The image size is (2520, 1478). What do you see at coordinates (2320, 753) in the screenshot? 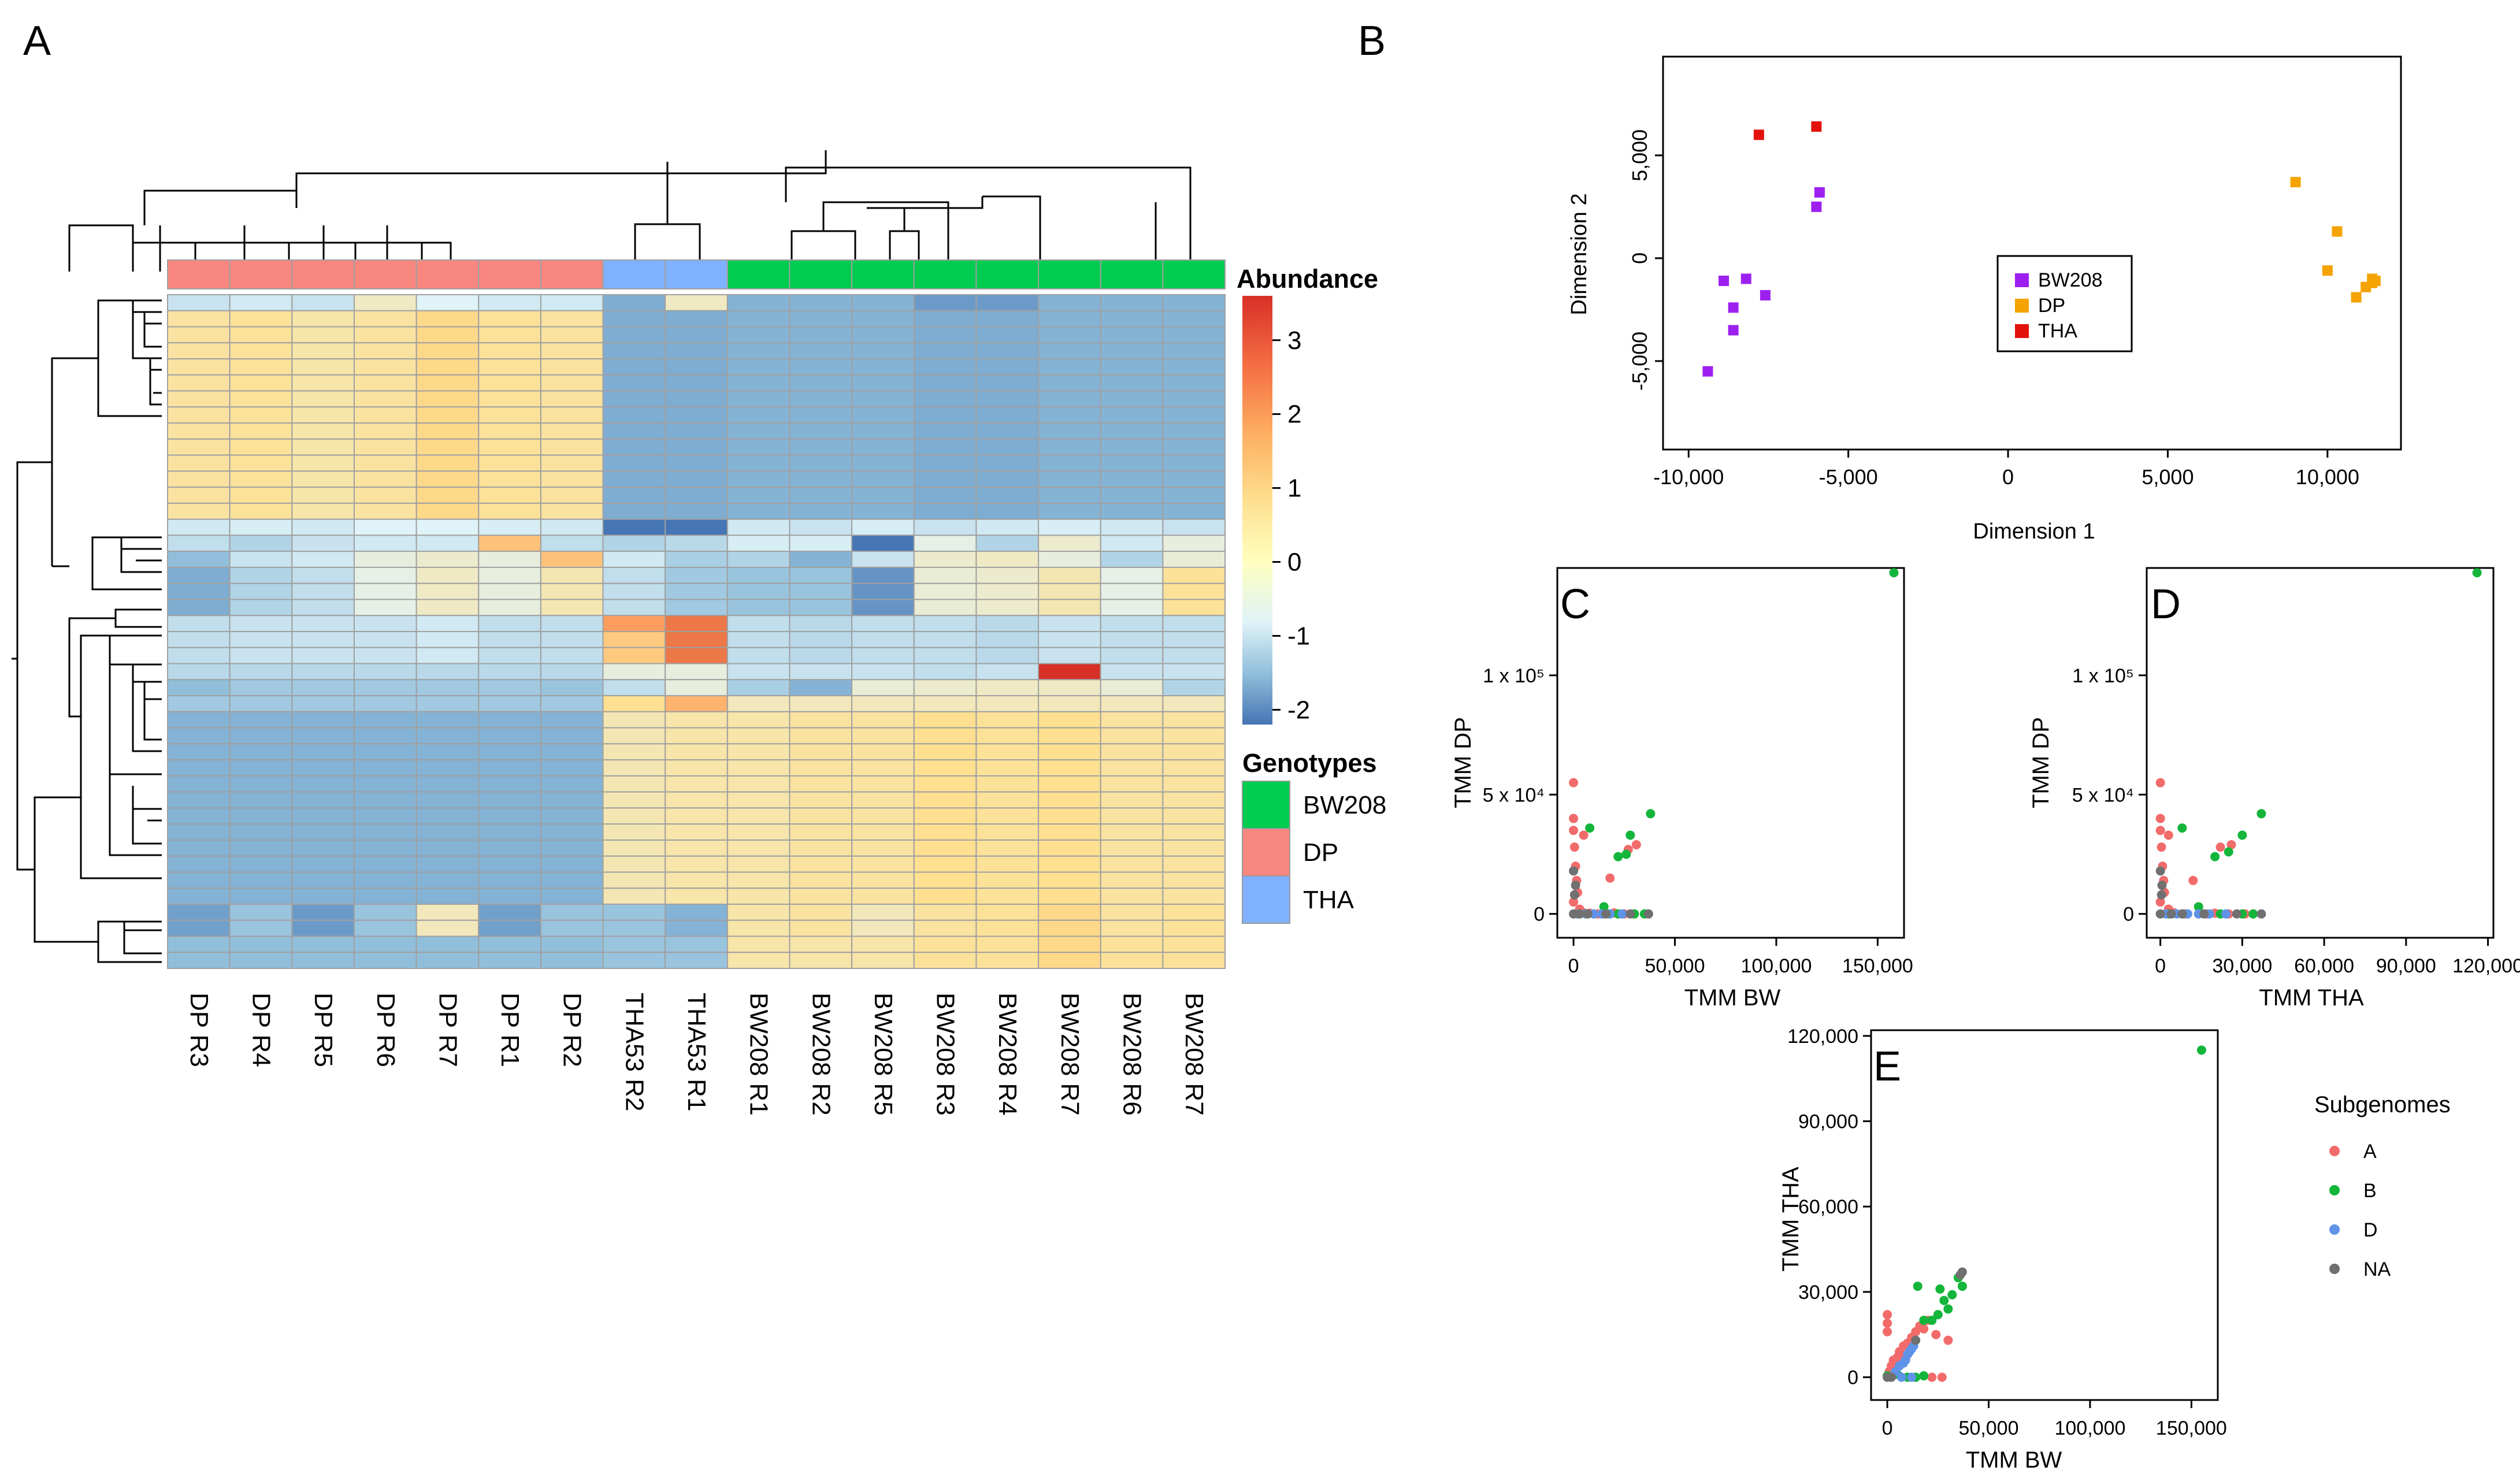
I see `scatter-d-frame` at bounding box center [2320, 753].